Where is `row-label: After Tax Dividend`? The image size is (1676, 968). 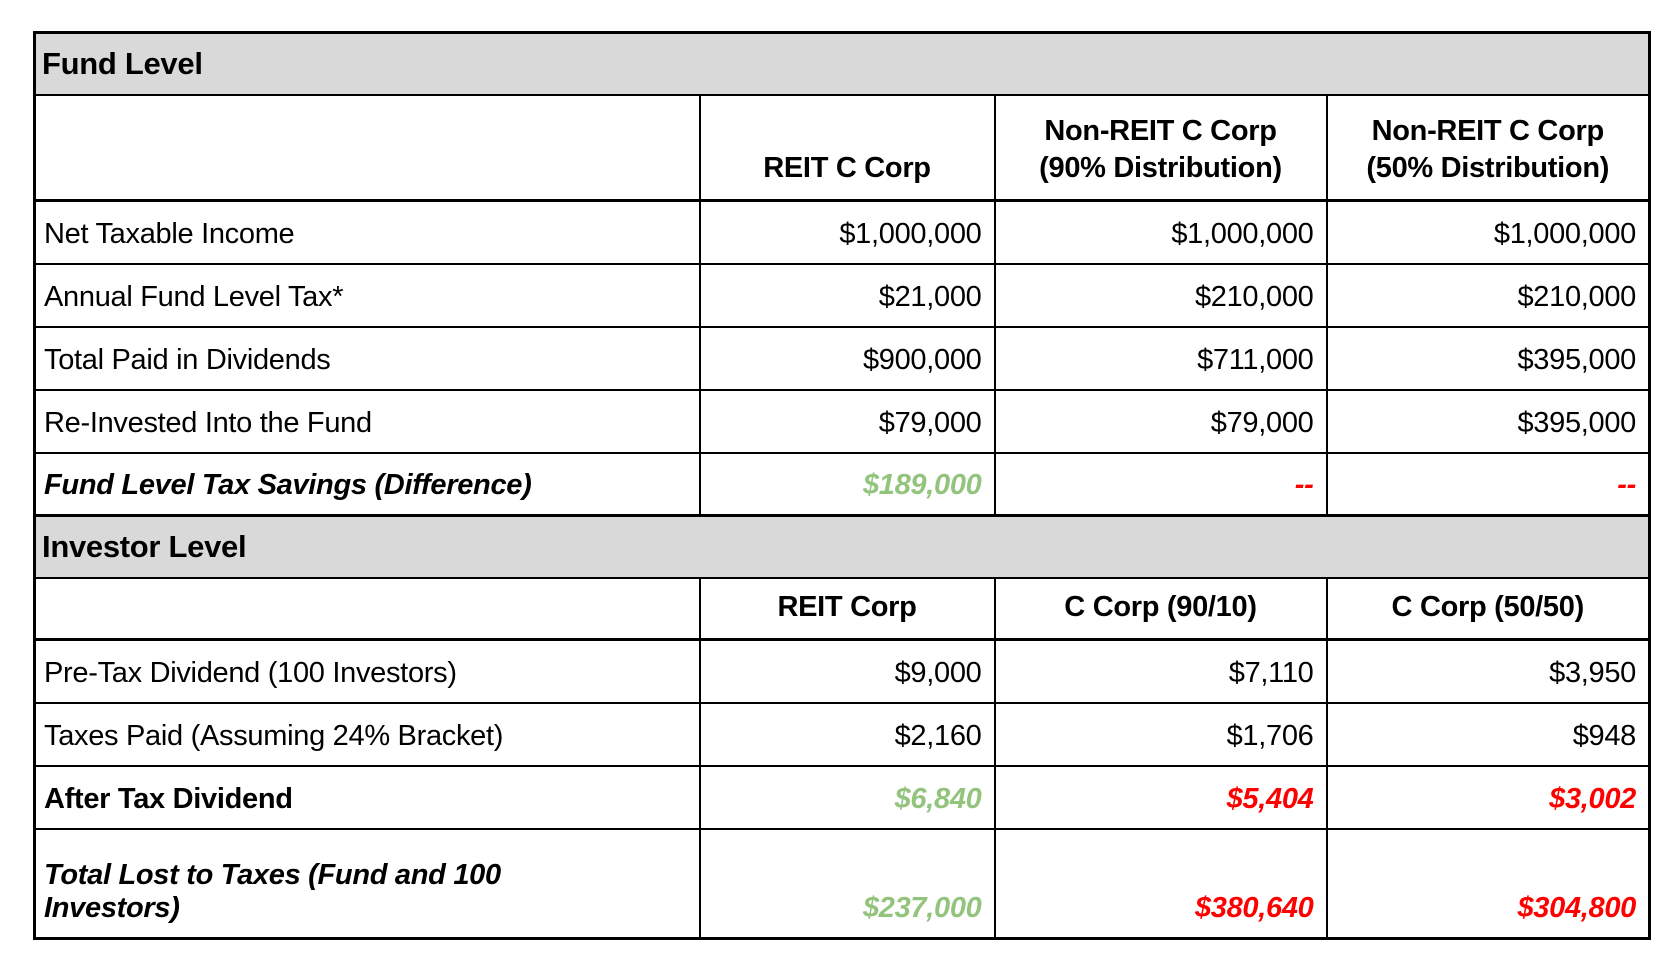
row-label: After Tax Dividend is located at coordinates (367, 797).